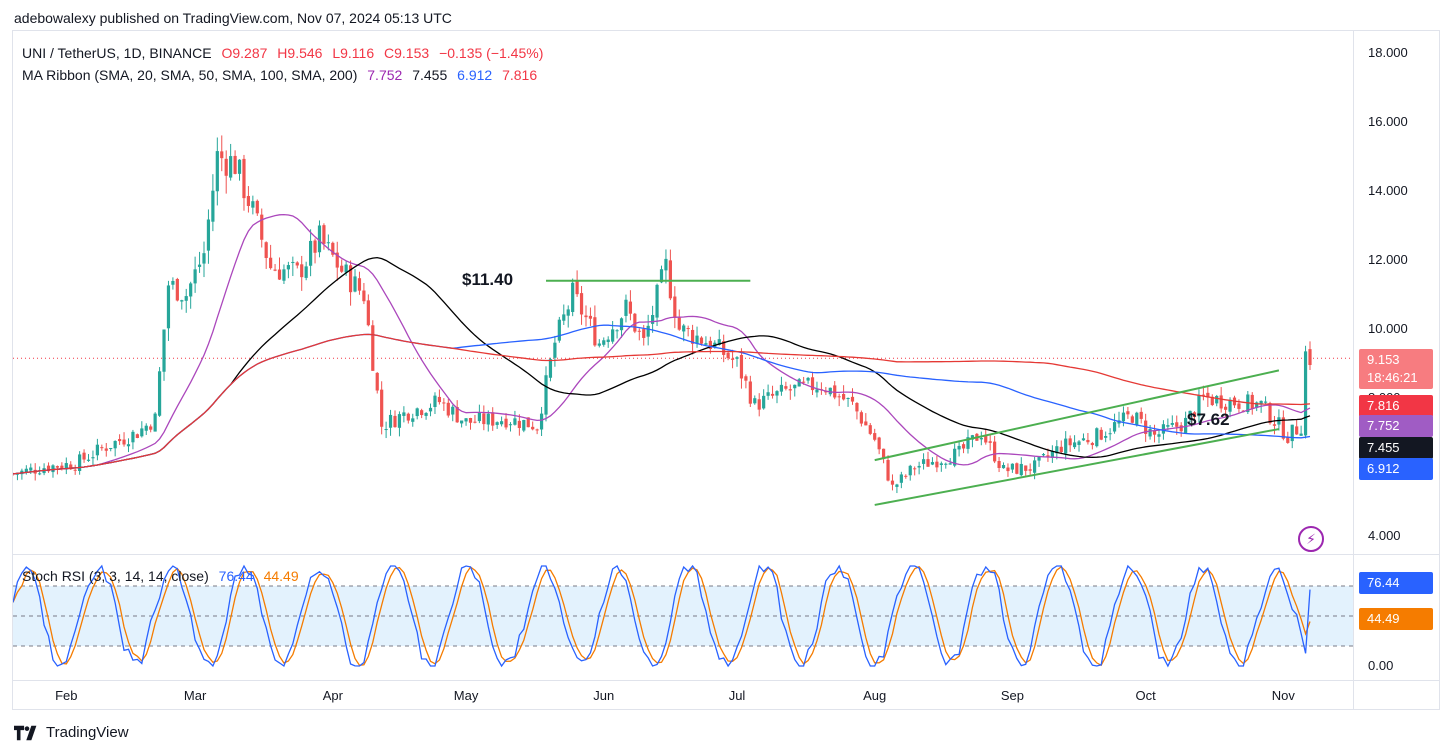  Describe the element at coordinates (333, 695) in the screenshot. I see `time-tick-label: Apr` at that location.